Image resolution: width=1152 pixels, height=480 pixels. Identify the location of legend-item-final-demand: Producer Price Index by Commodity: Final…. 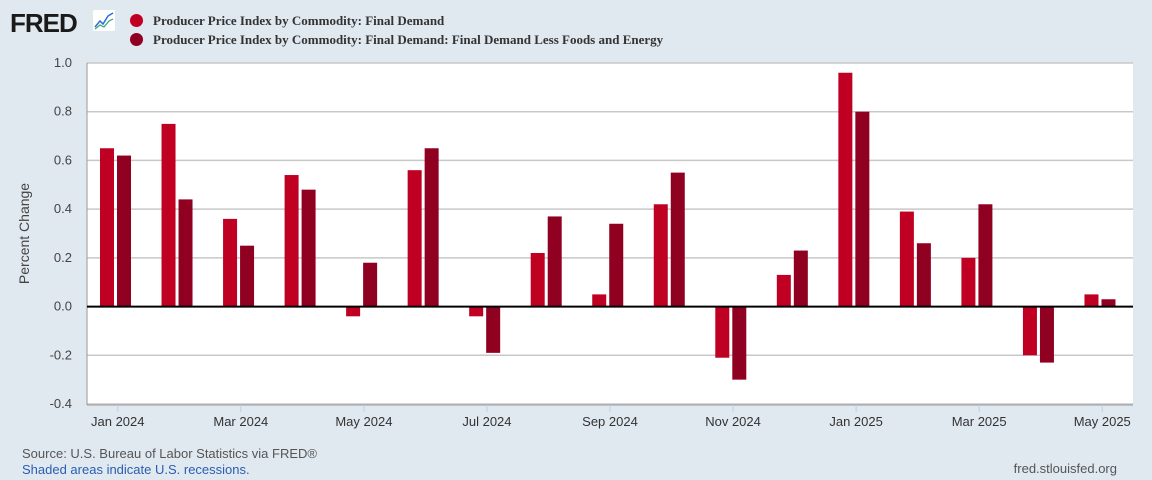
(396, 20).